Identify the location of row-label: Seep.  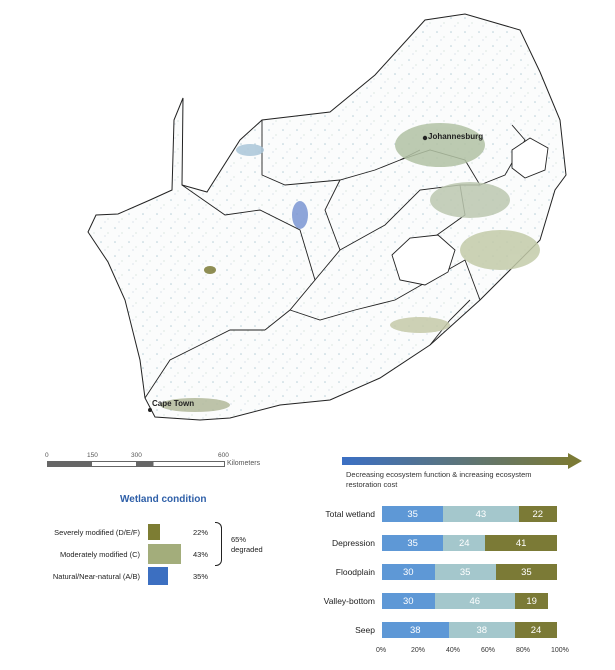
(365, 630).